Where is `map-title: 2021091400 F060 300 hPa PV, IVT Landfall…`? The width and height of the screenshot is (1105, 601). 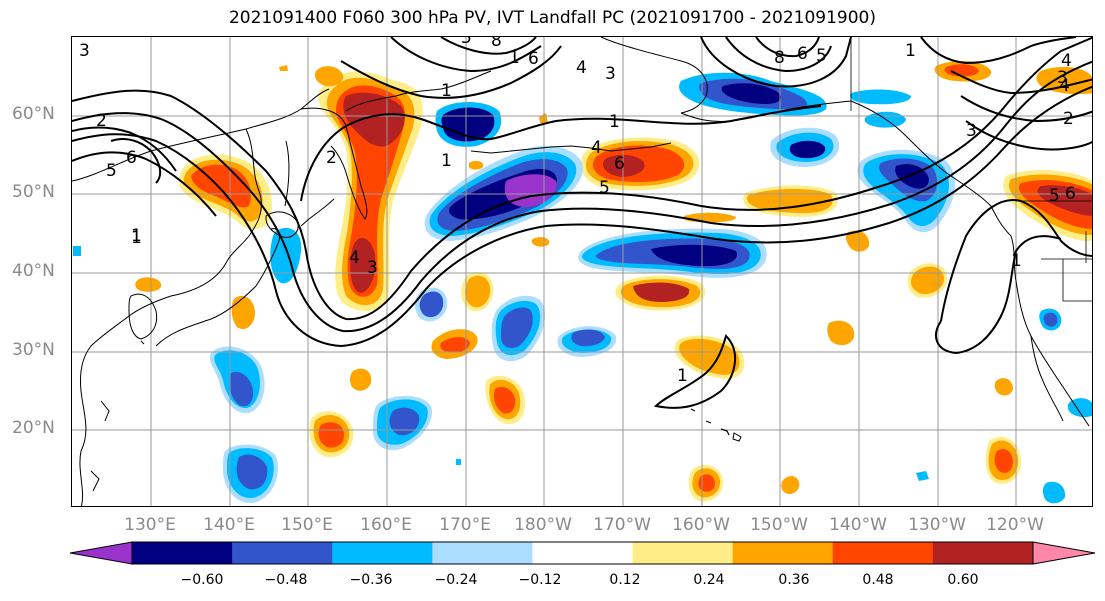 map-title: 2021091400 F060 300 hPa PV, IVT Landfall… is located at coordinates (552, 18).